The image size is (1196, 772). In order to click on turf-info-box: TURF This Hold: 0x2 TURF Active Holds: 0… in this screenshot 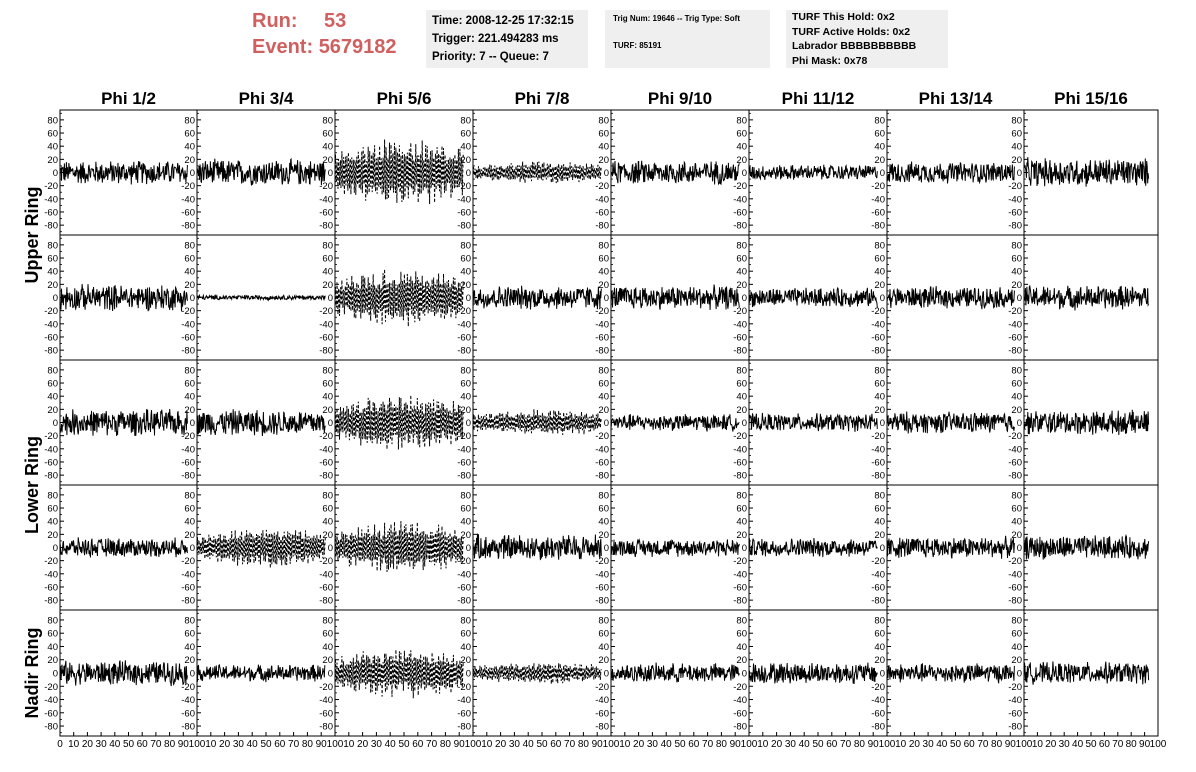, I will do `click(867, 39)`.